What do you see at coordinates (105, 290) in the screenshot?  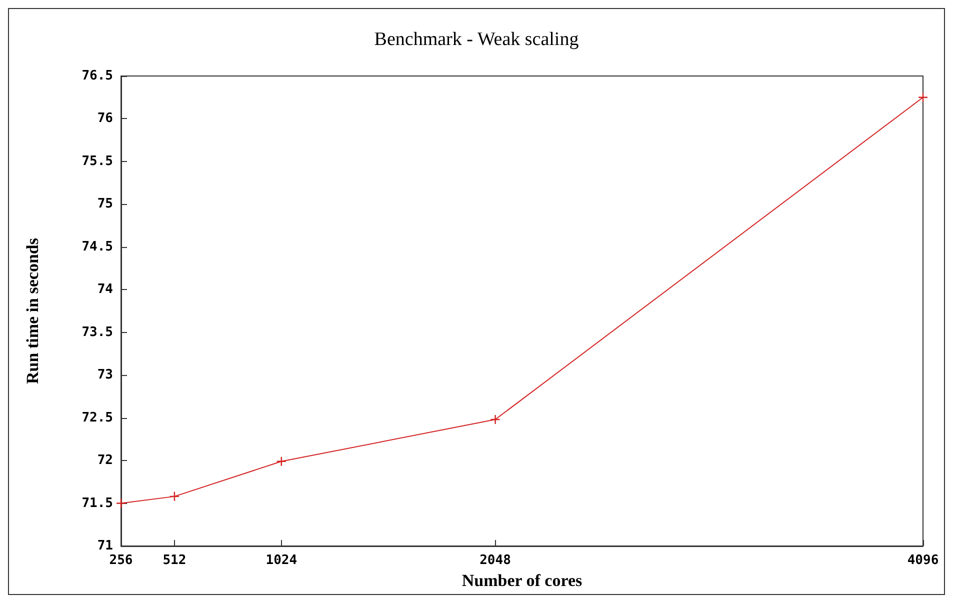 I see `y-tick-label: 74` at bounding box center [105, 290].